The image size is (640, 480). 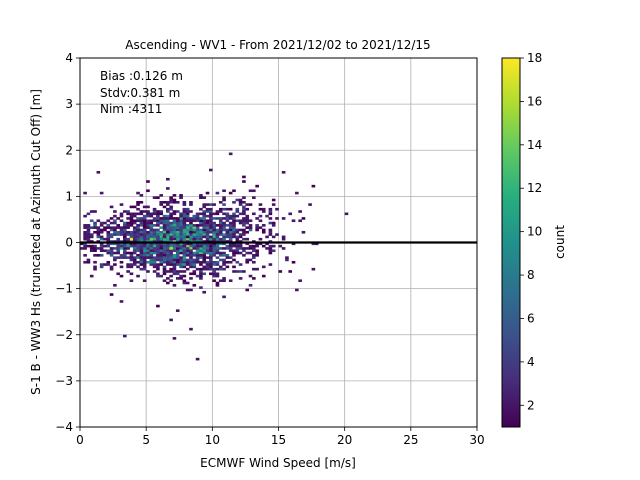 I want to click on colorbar, so click(x=511, y=242).